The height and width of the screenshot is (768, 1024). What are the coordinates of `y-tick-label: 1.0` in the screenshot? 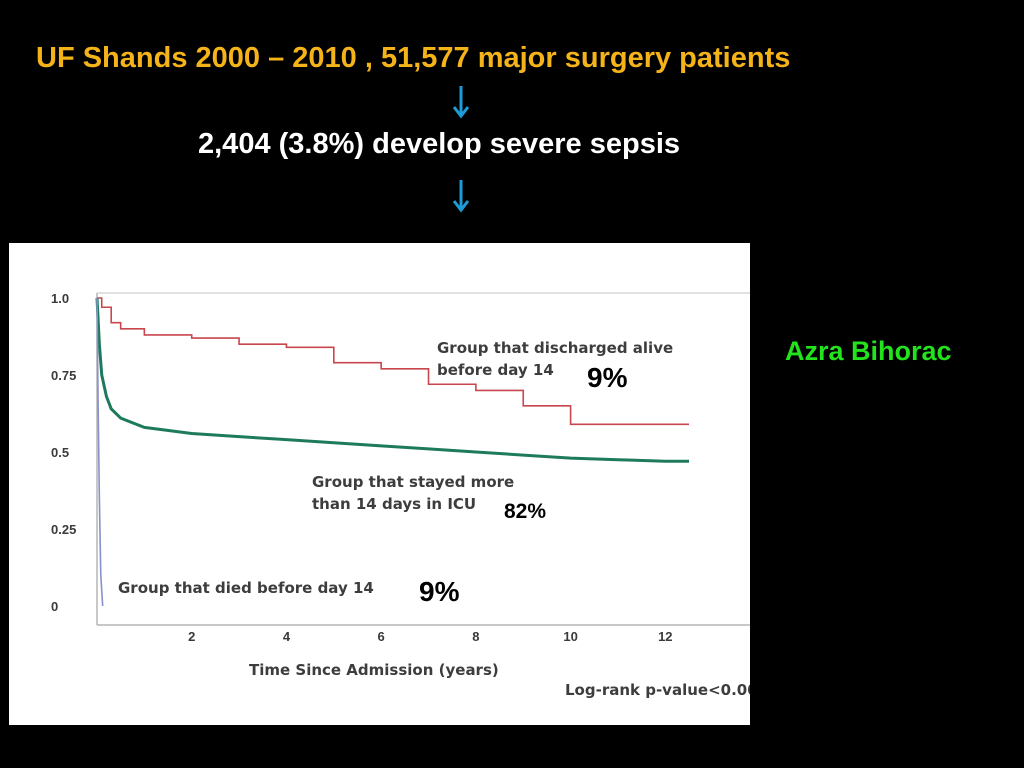 It's located at (60, 298).